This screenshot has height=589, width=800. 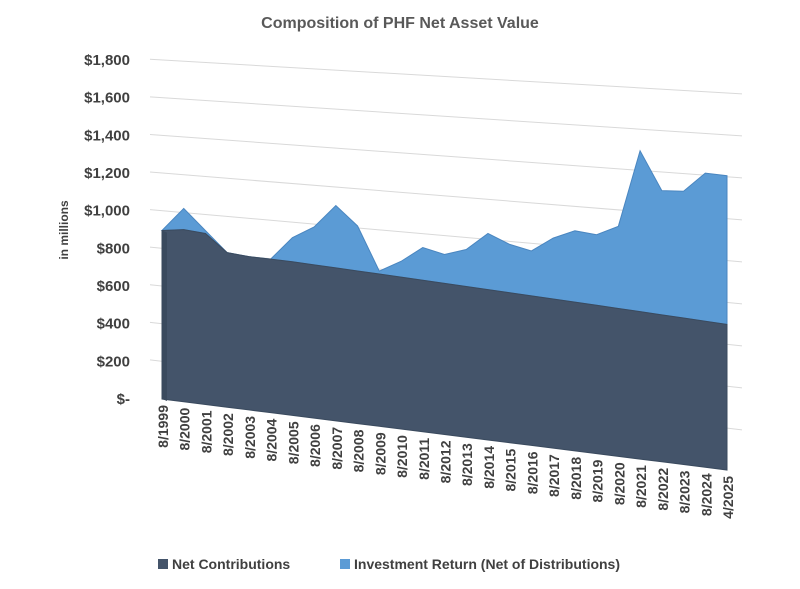 What do you see at coordinates (424, 459) in the screenshot?
I see `x-tick-label: 8/2011` at bounding box center [424, 459].